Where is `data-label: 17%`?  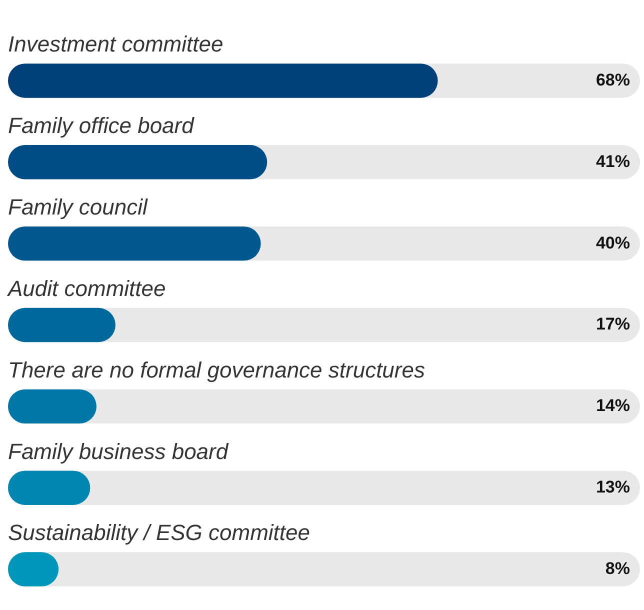
data-label: 17% is located at coordinates (613, 324).